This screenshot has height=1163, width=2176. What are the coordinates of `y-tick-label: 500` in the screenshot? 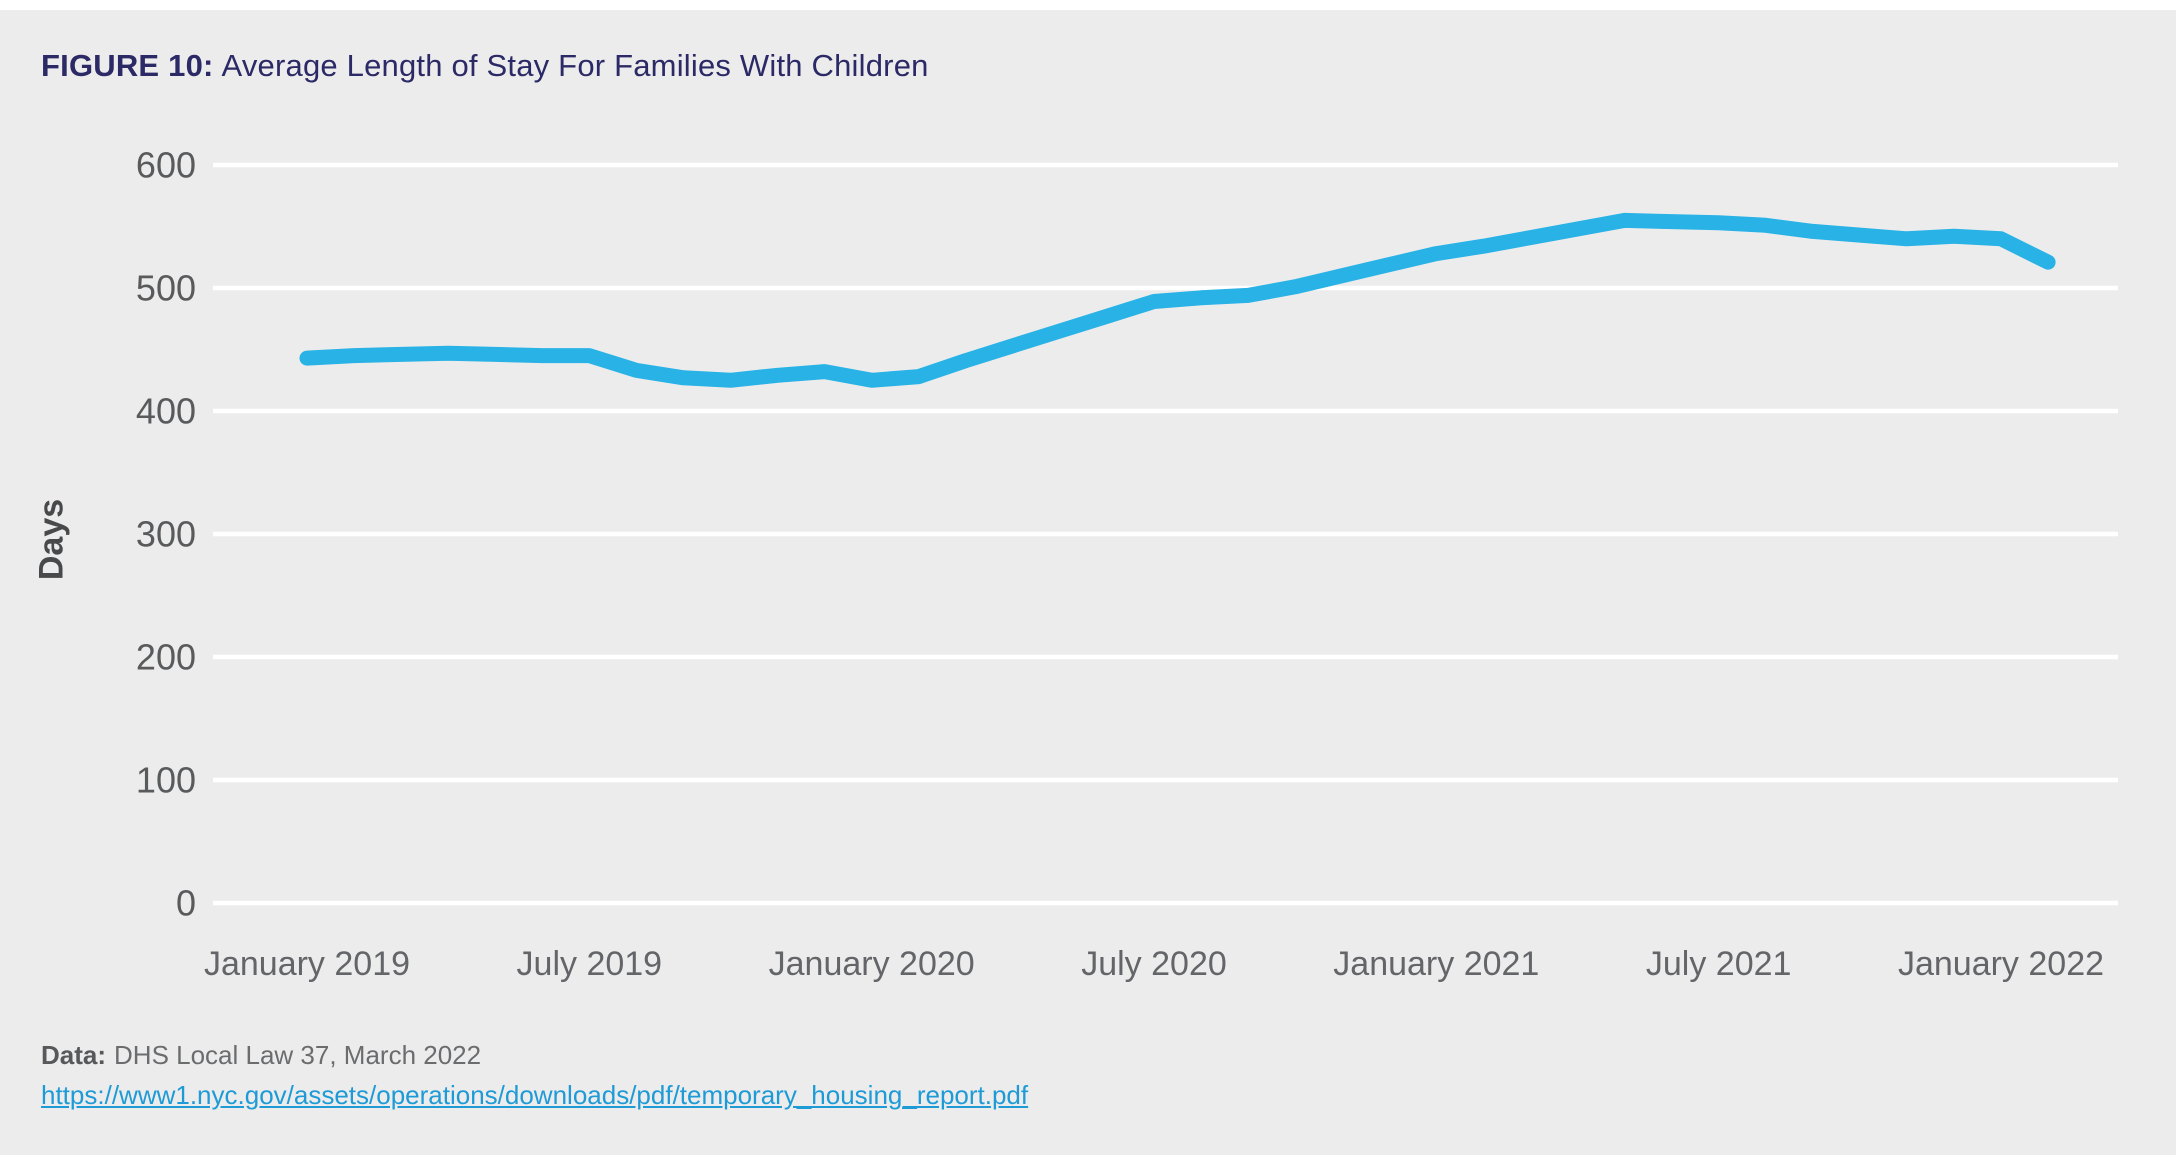 It's located at (166, 288).